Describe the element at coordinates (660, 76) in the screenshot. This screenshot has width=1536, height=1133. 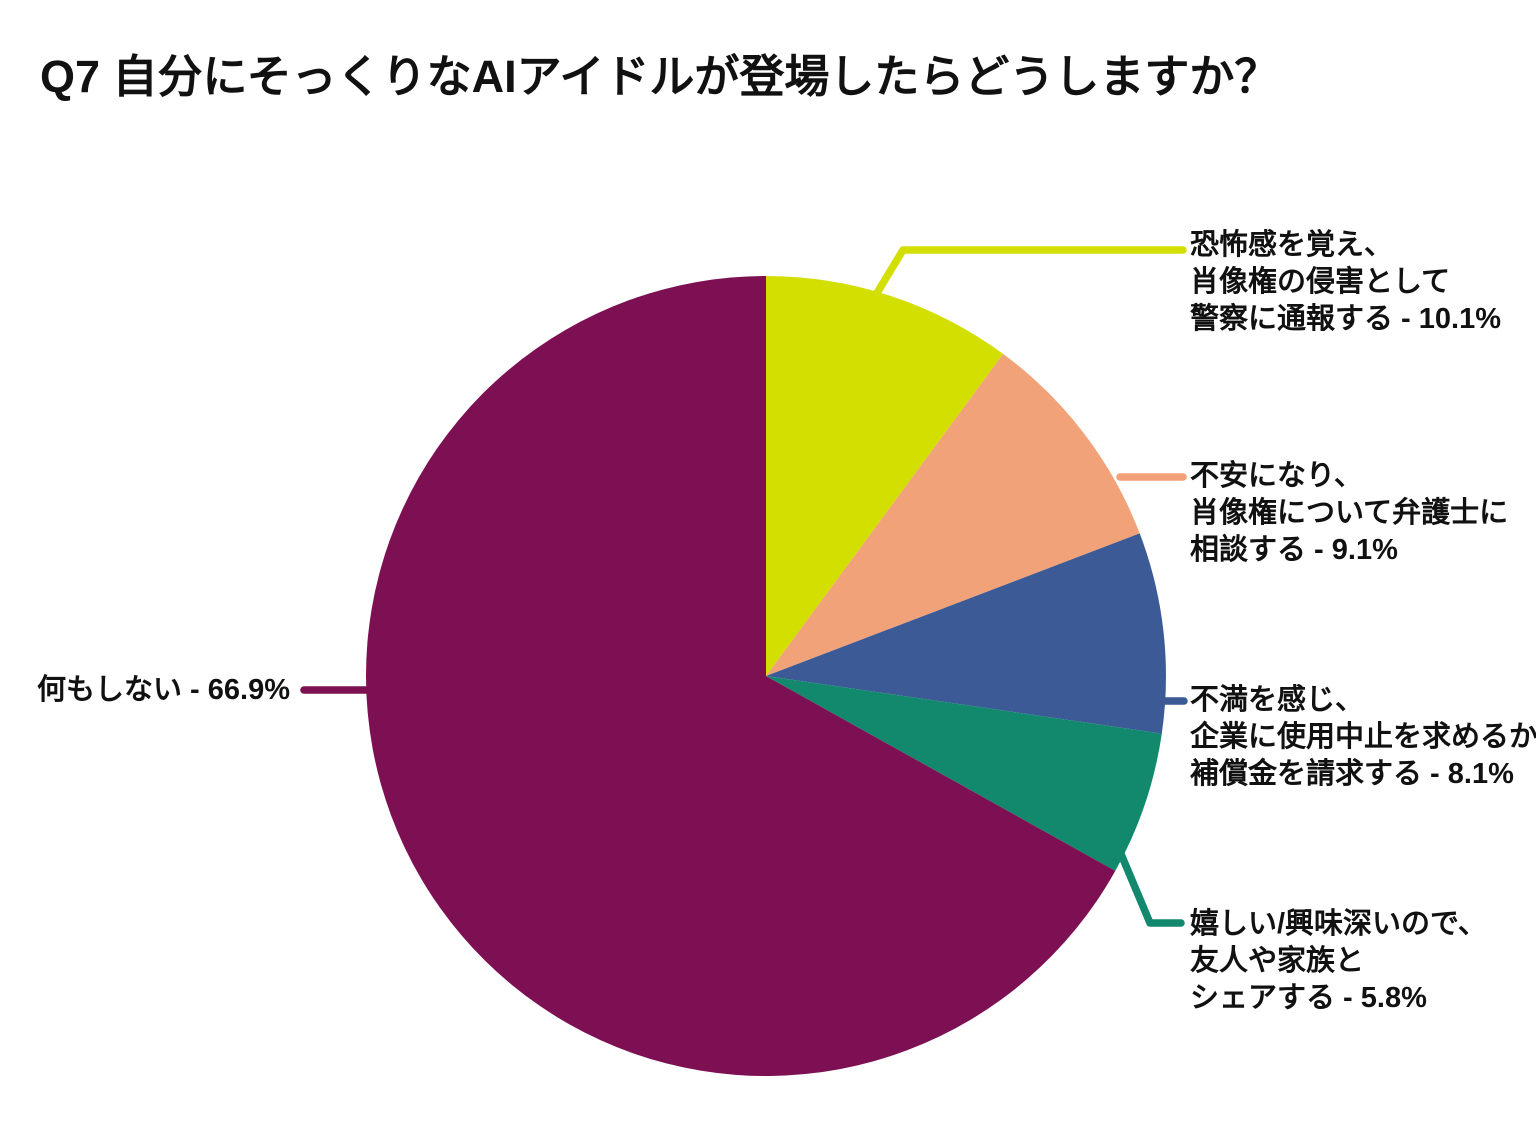
I see `chart-title: Q7 自分にそっくりなAIアイドルが登場したらどうしますか？` at that location.